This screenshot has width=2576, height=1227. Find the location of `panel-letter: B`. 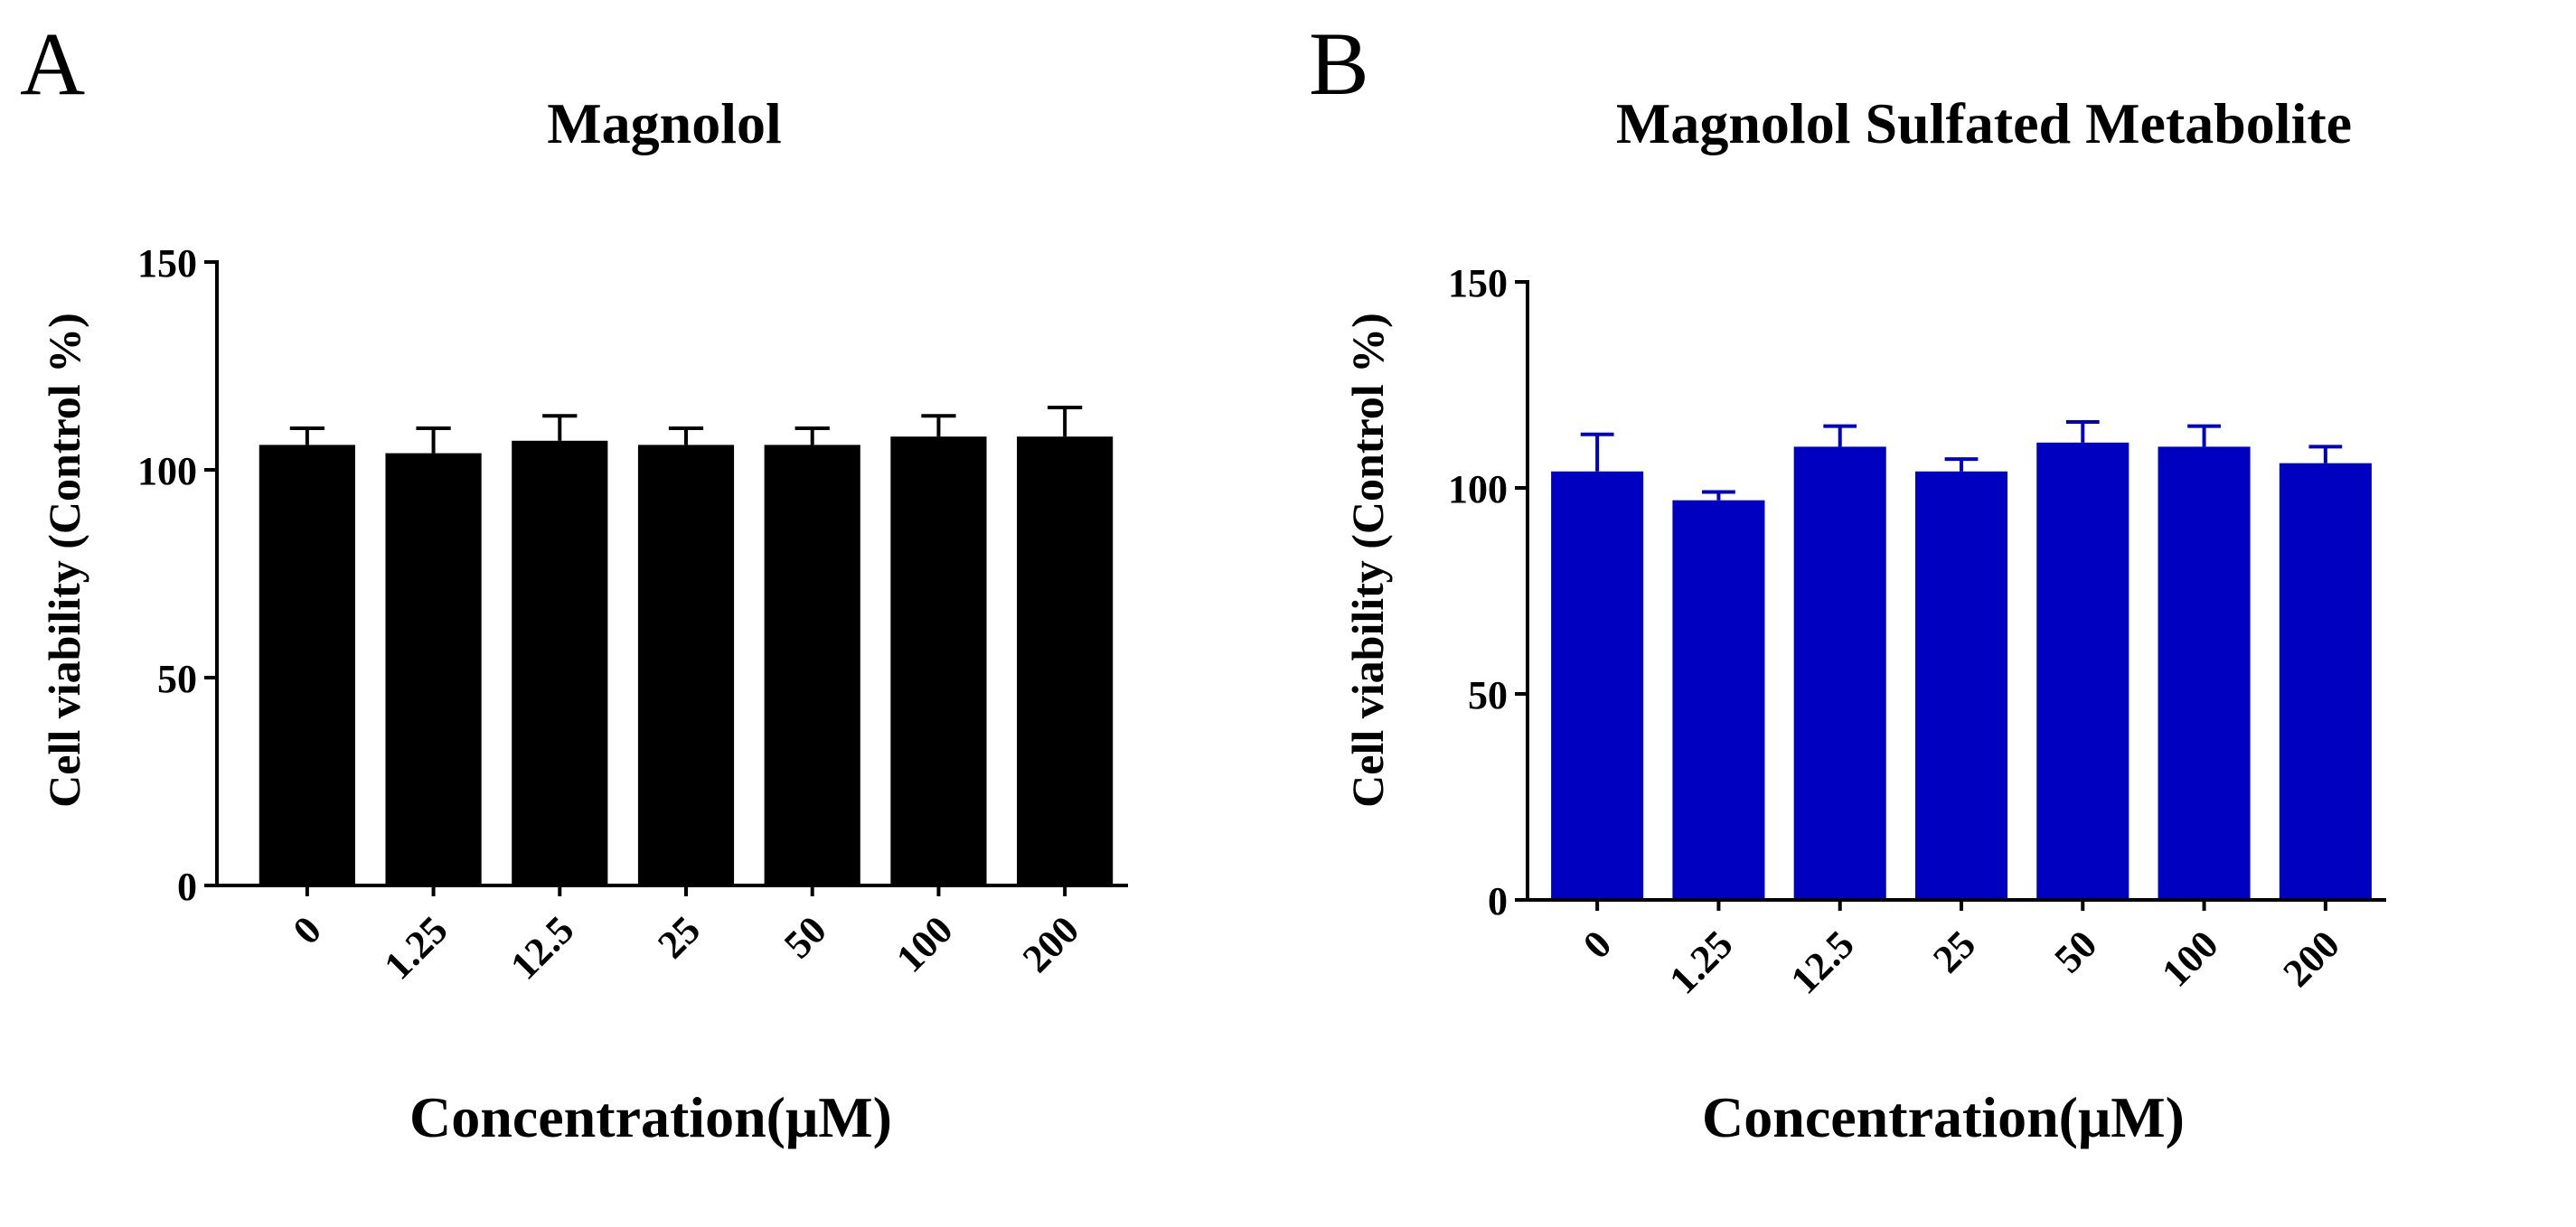

panel-letter: B is located at coordinates (1339, 64).